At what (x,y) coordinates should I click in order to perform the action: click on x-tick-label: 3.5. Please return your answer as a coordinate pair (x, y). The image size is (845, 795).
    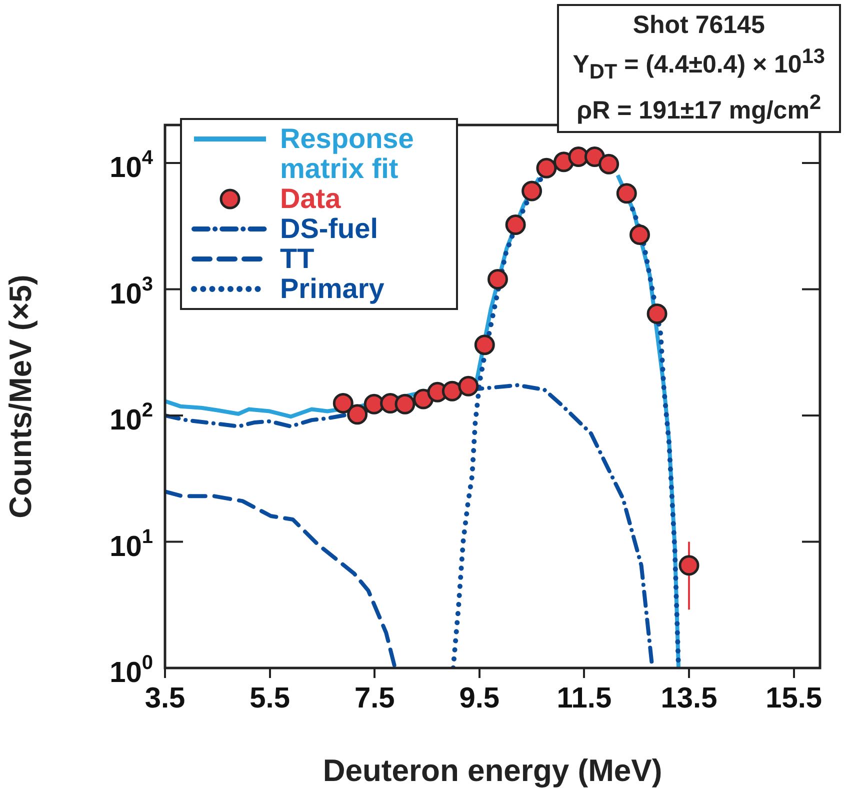
    Looking at the image, I should click on (165, 698).